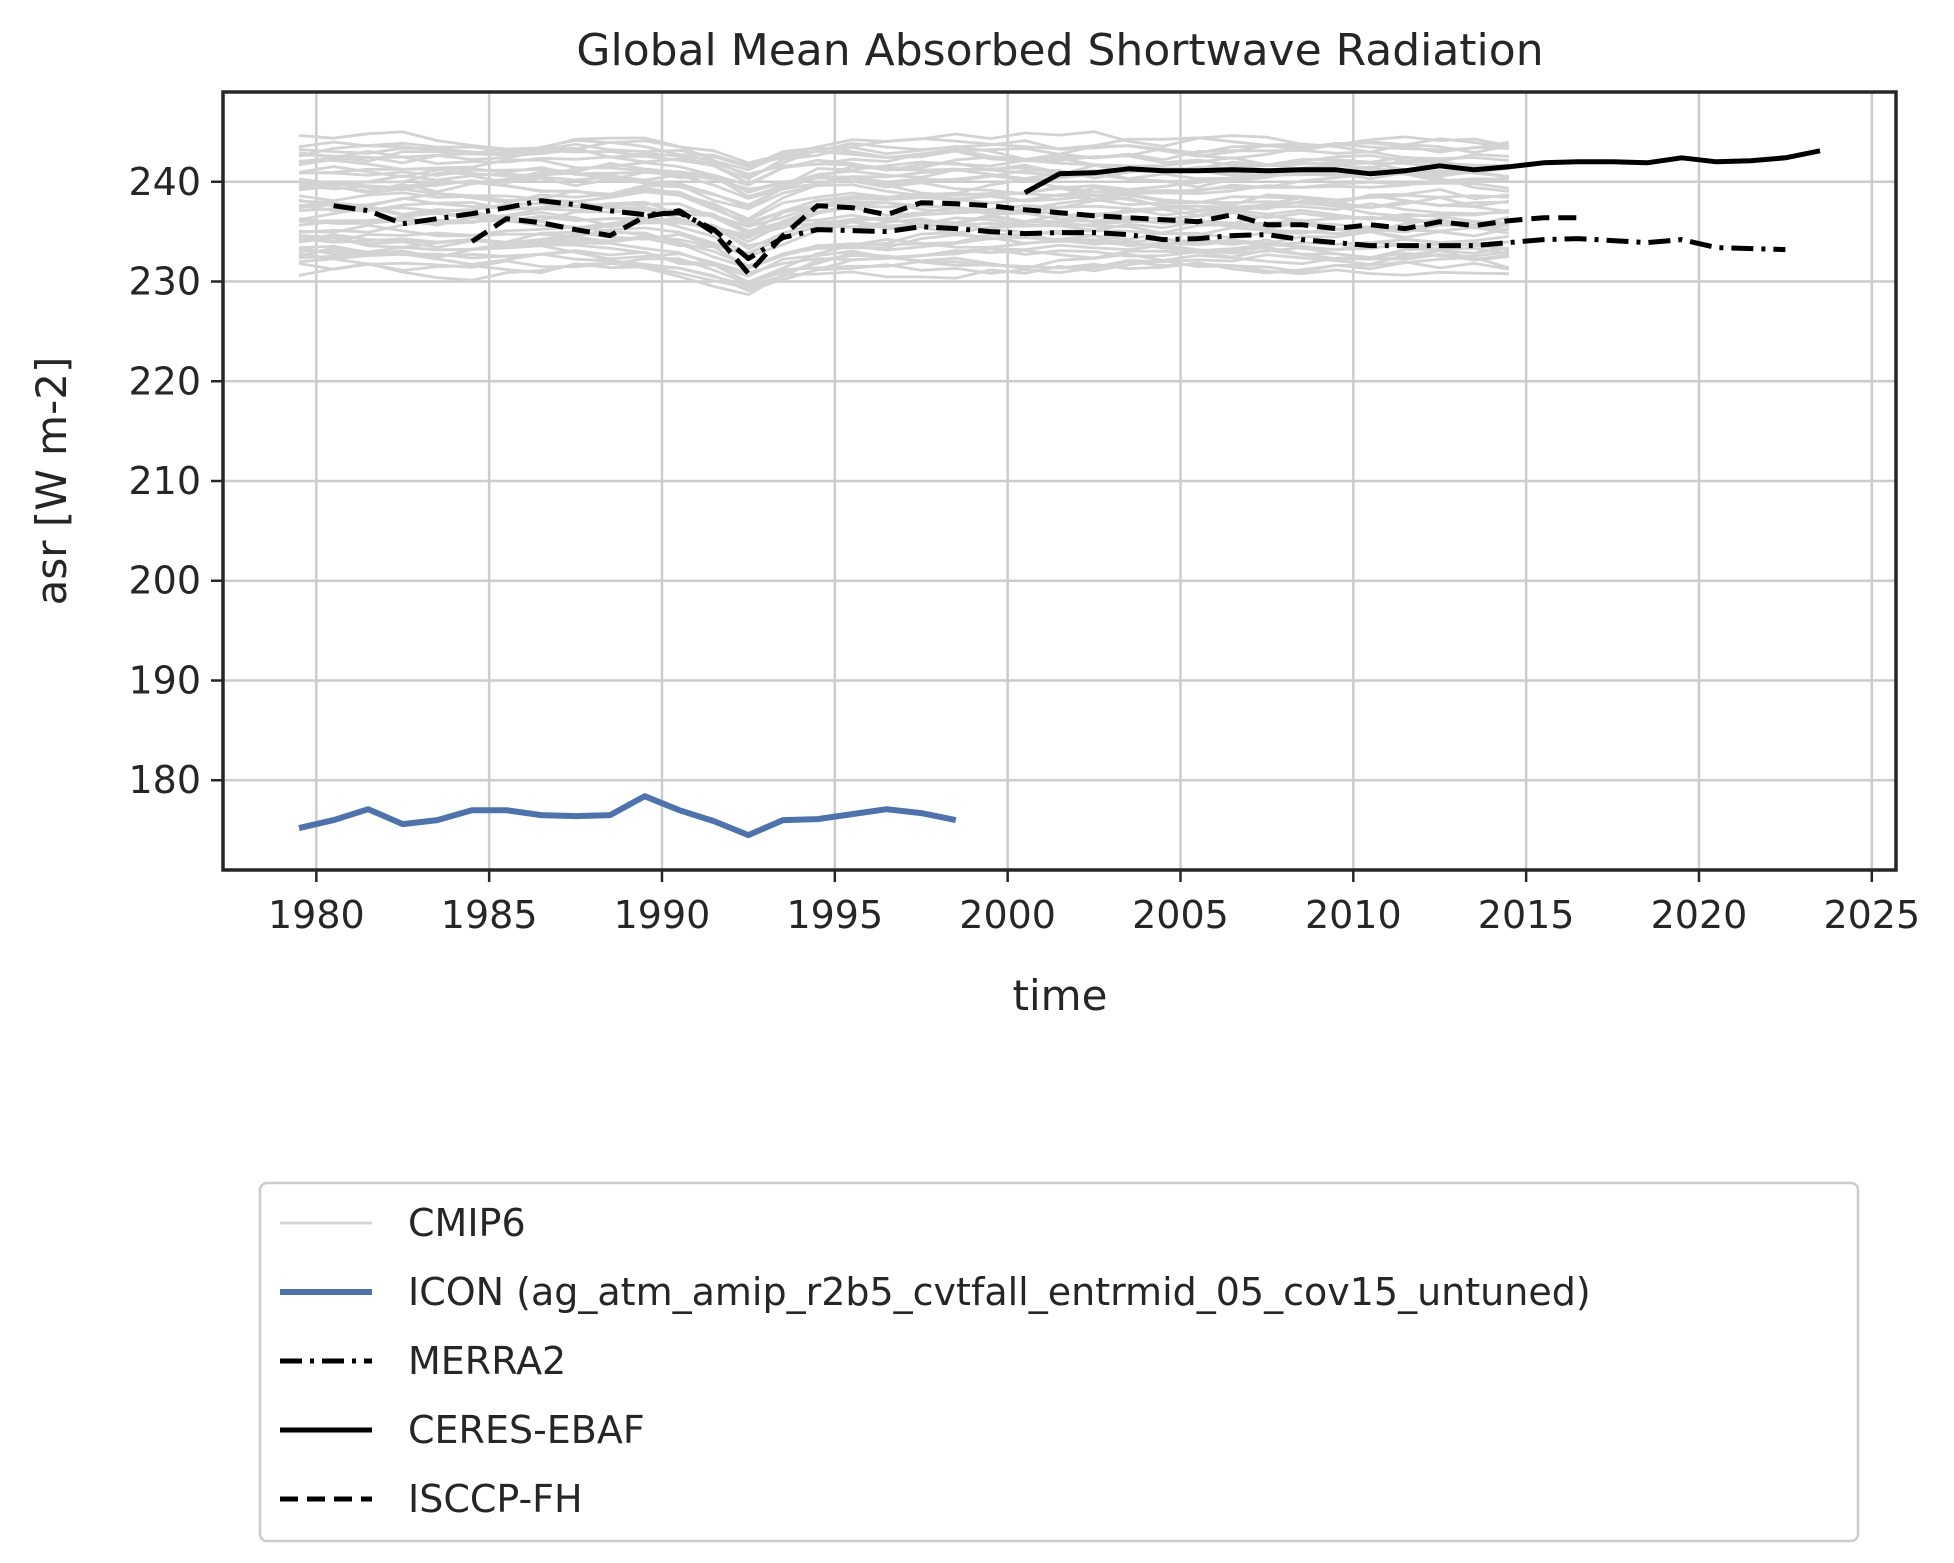 Image resolution: width=1954 pixels, height=1563 pixels. Describe the element at coordinates (467, 1223) in the screenshot. I see `legend-label-0: CMIP6` at that location.